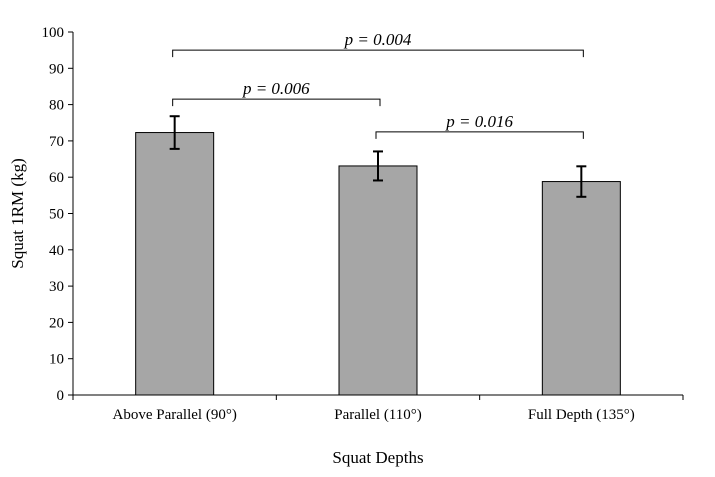 The image size is (715, 477). Describe the element at coordinates (56, 251) in the screenshot. I see `y-tick-label: 40` at that location.